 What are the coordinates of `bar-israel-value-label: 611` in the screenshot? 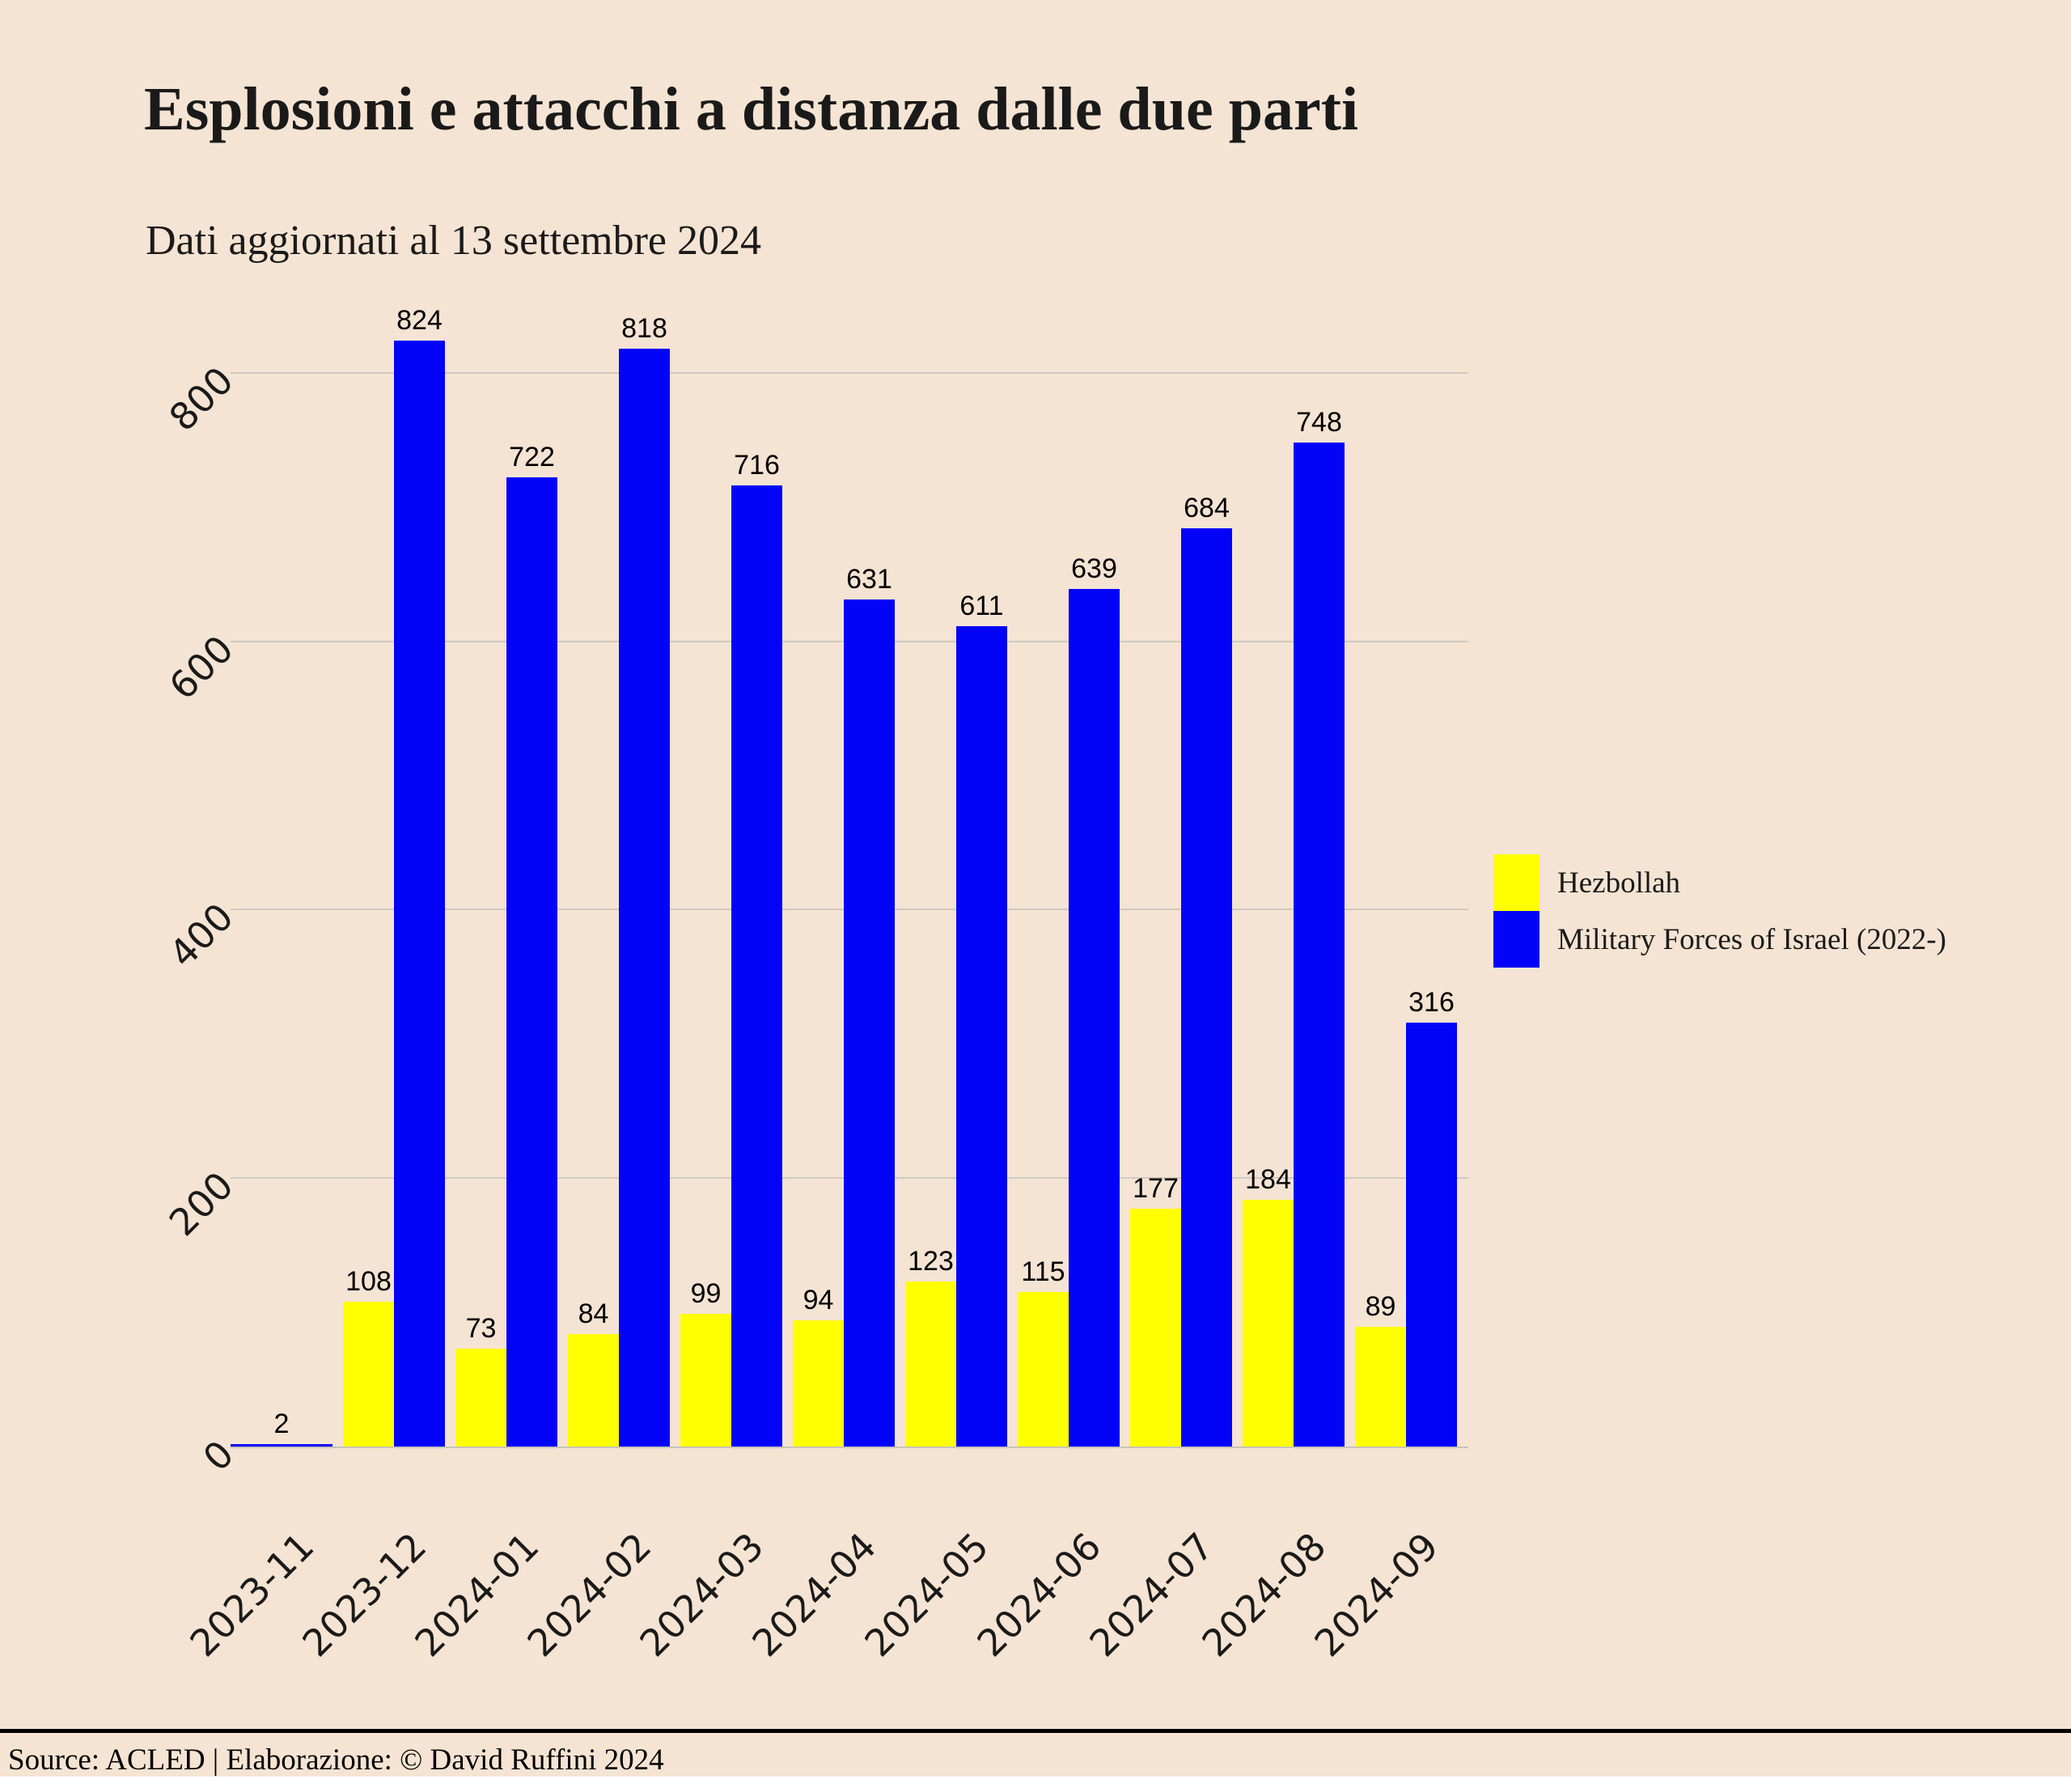 It's located at (981, 606).